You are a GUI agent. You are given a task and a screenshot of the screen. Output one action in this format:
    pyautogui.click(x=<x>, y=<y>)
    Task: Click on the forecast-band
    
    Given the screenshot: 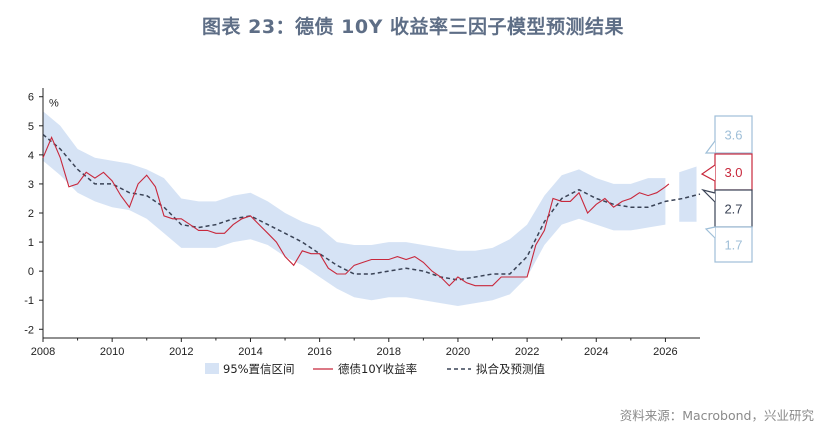 What is the action you would take?
    pyautogui.click(x=688, y=194)
    